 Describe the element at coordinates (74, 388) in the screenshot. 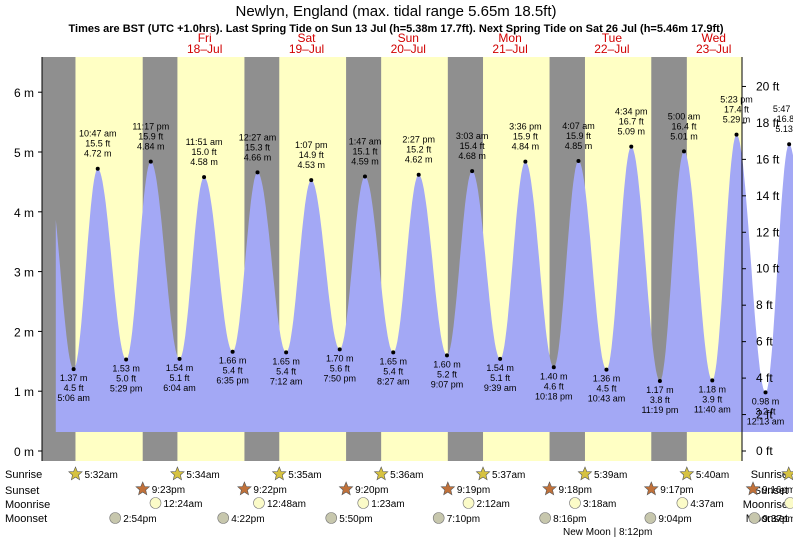

I see `tide-label: 4.5 ft` at that location.